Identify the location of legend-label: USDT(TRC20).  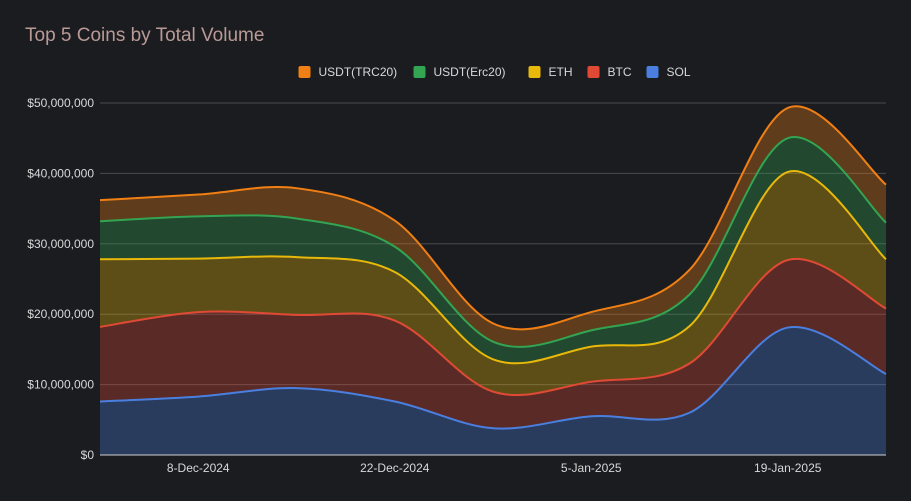
(358, 72).